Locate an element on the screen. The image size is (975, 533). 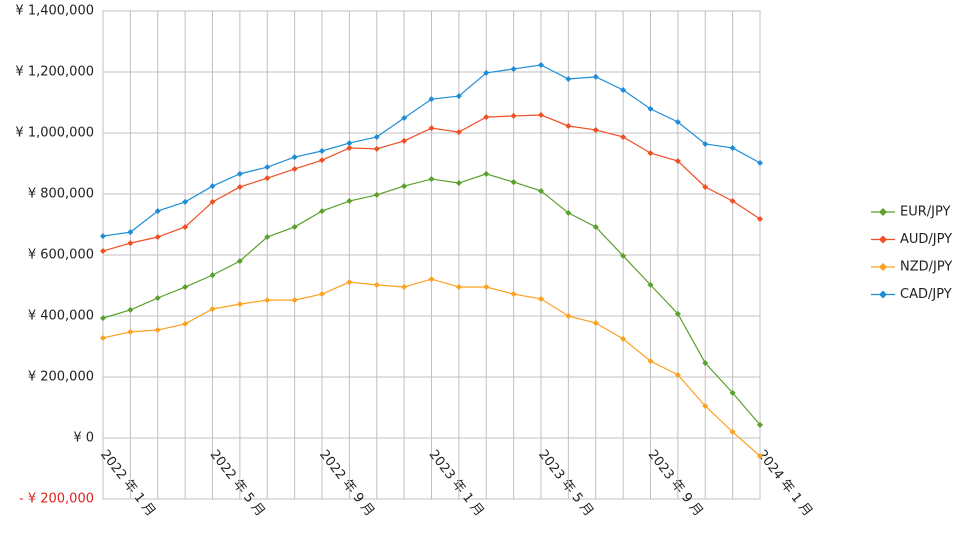
legend-label: NZD/JPY is located at coordinates (926, 267).